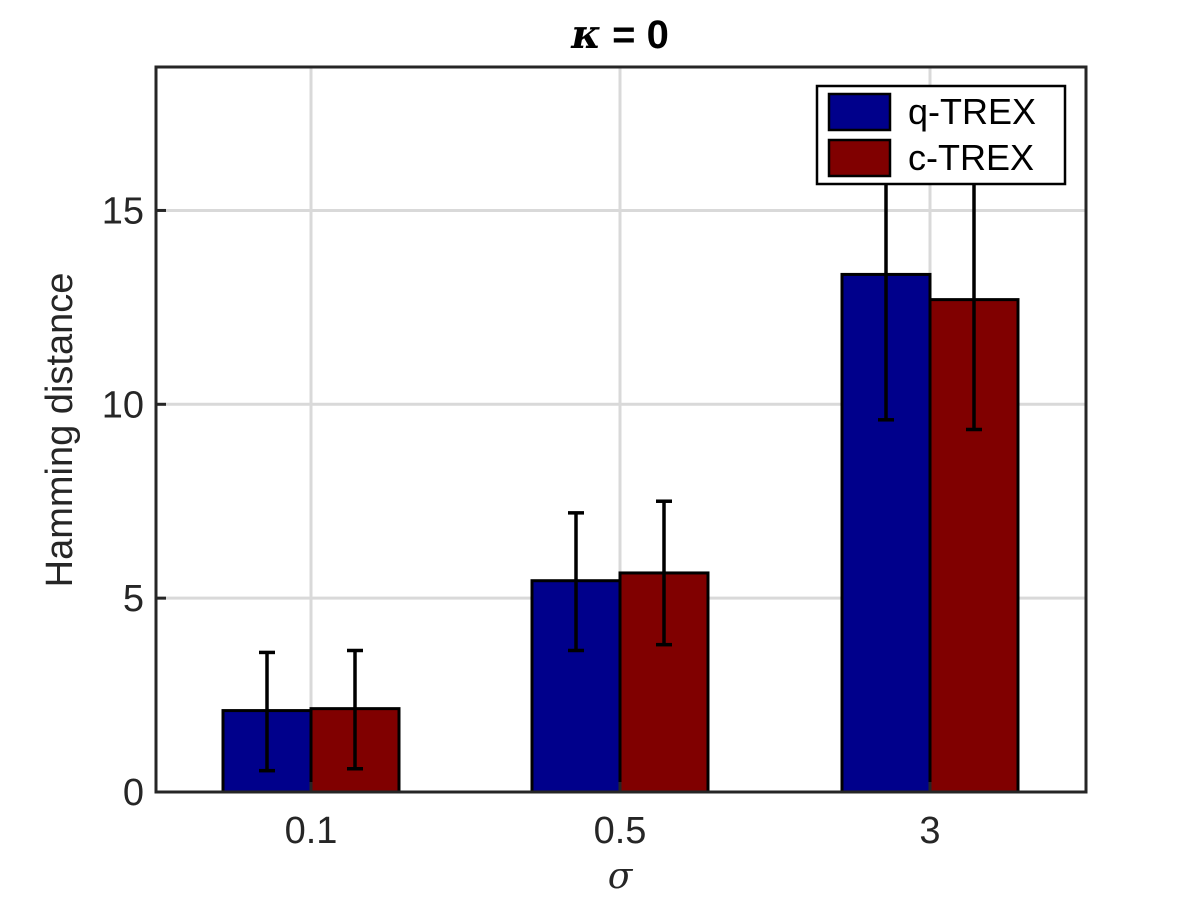 This screenshot has height=900, width=1200. Describe the element at coordinates (941, 135) in the screenshot. I see `legend: q-TREX c-TREX` at that location.